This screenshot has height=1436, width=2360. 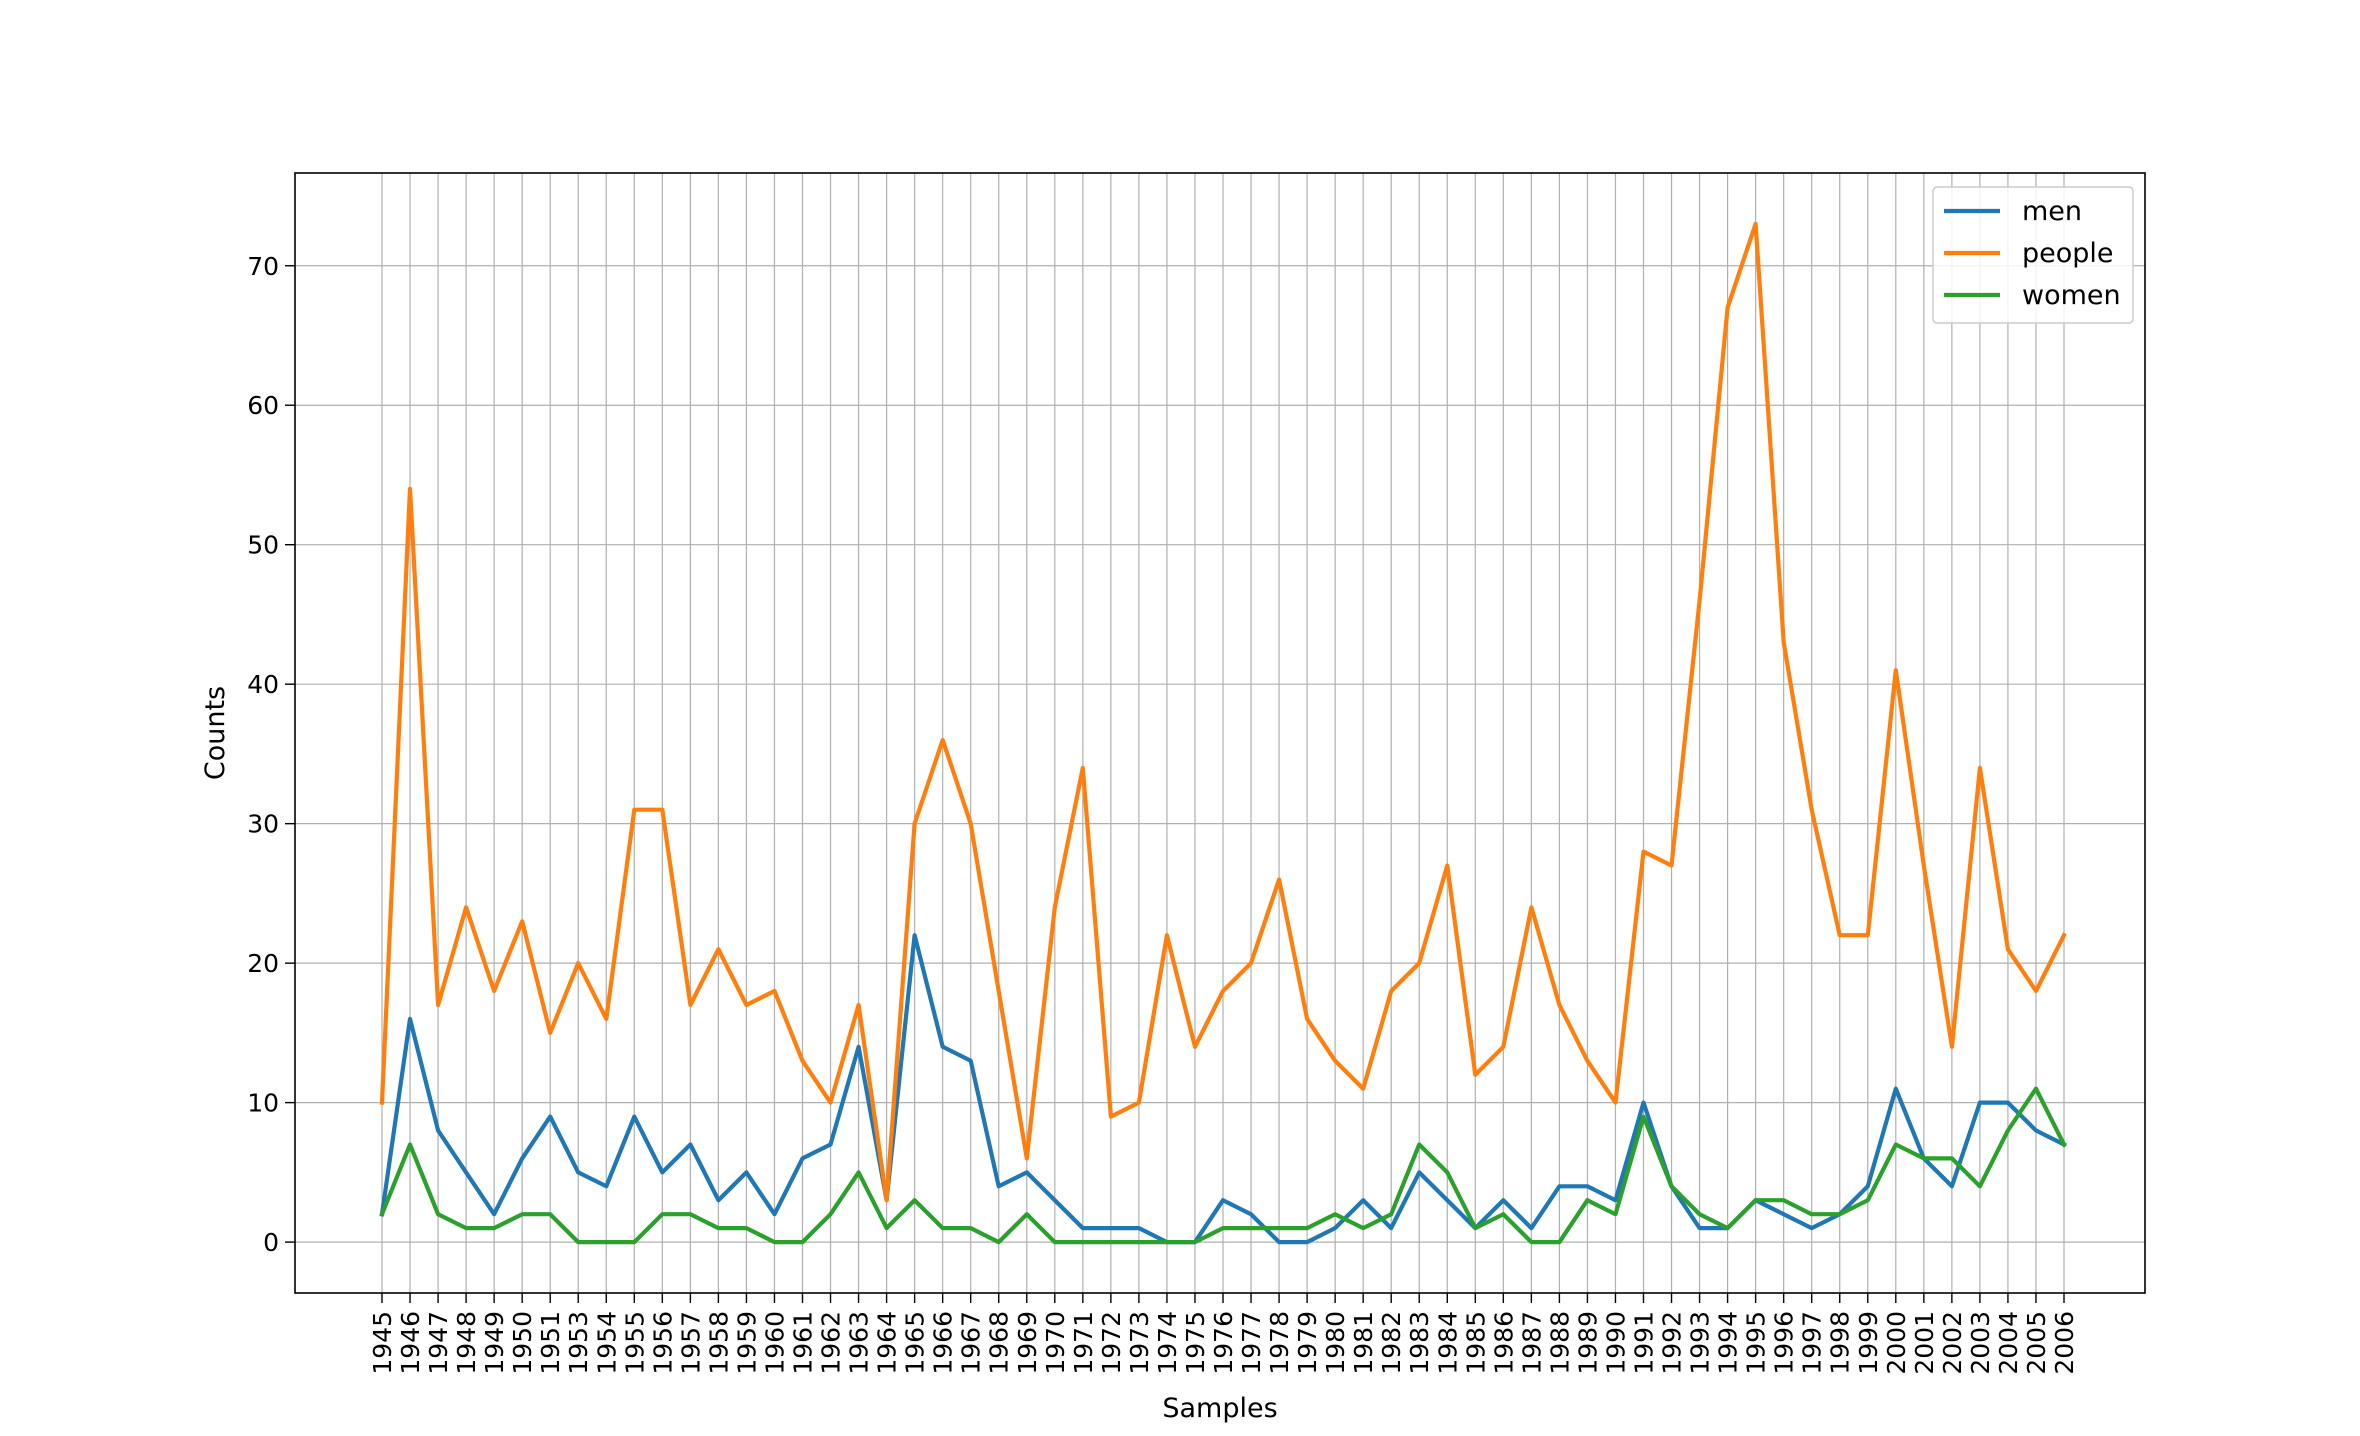 I want to click on x-tick-label: 1997, so click(x=1812, y=1343).